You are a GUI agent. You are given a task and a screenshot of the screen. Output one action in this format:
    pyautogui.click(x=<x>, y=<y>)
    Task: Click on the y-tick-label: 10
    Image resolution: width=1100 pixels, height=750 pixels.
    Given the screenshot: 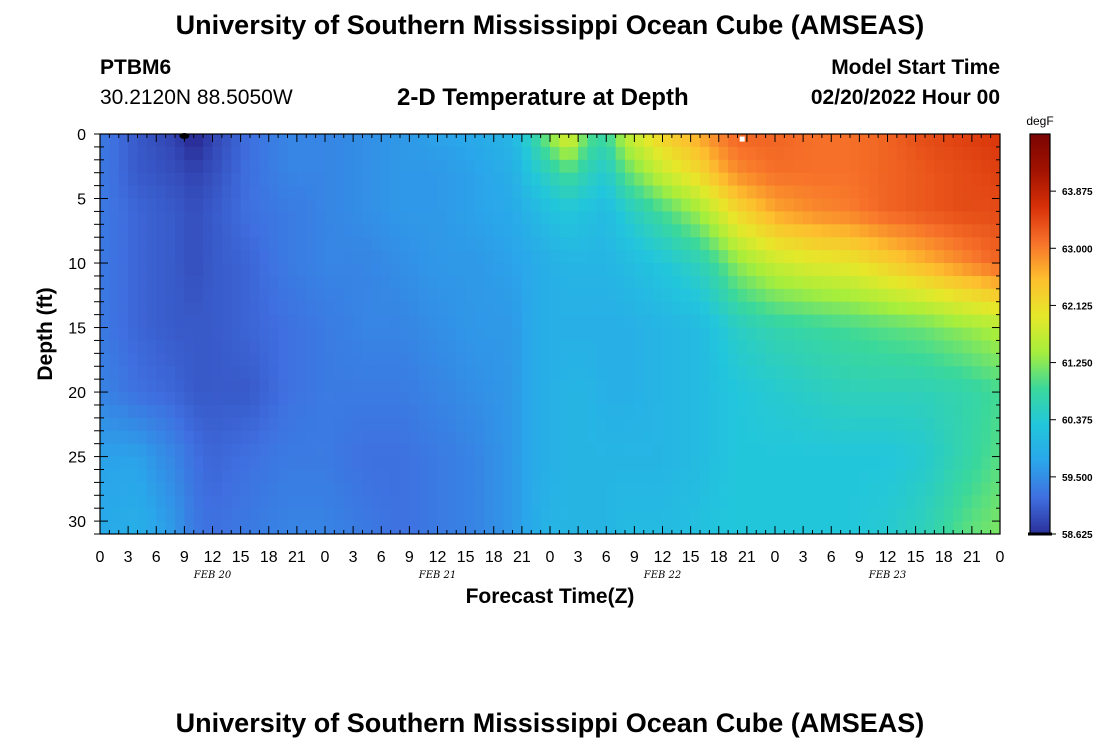 What is the action you would take?
    pyautogui.click(x=77, y=264)
    